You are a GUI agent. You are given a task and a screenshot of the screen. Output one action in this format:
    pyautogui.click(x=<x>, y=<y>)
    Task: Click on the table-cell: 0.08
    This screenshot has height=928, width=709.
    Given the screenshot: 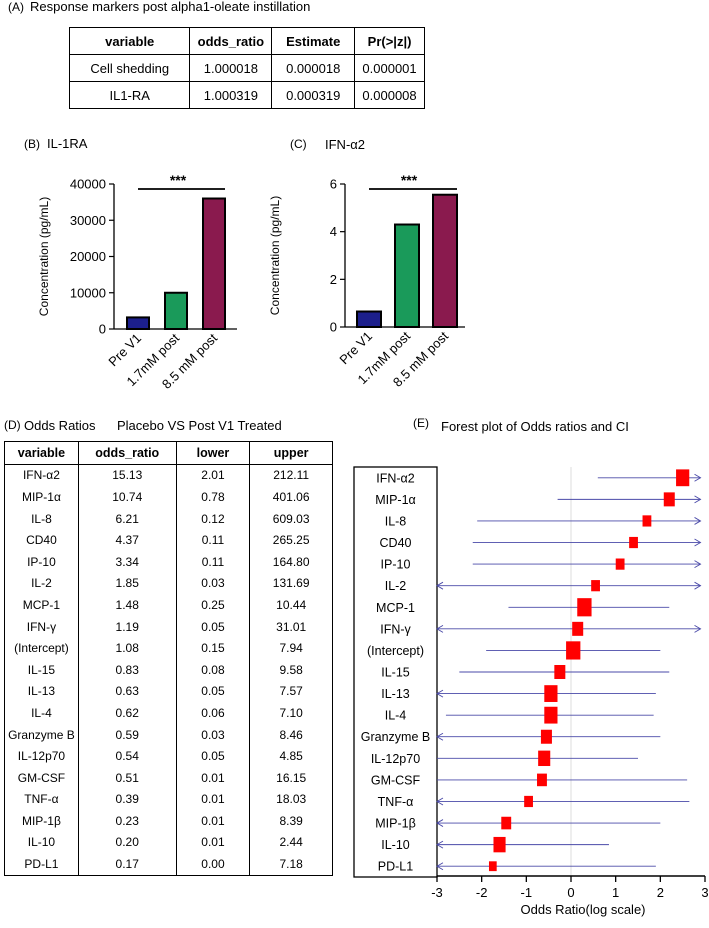 What is the action you would take?
    pyautogui.click(x=213, y=669)
    